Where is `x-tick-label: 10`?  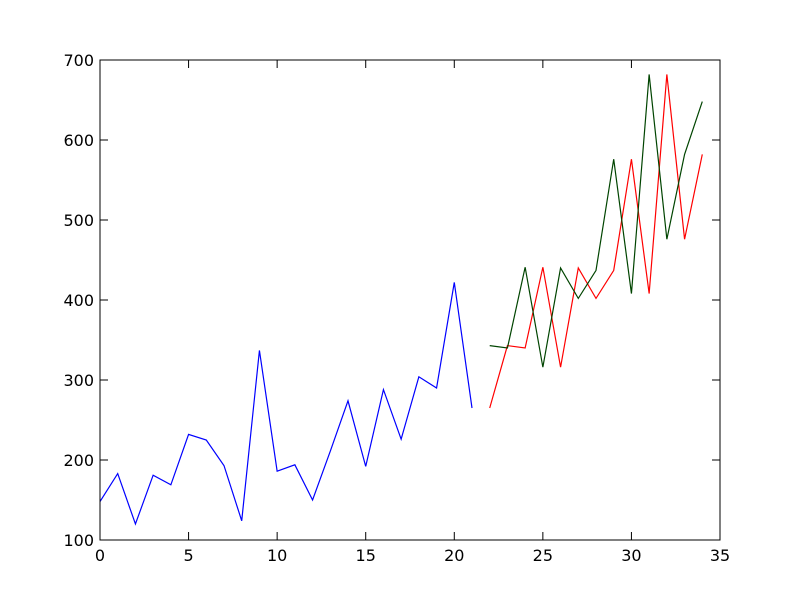
x-tick-label: 10 is located at coordinates (277, 555).